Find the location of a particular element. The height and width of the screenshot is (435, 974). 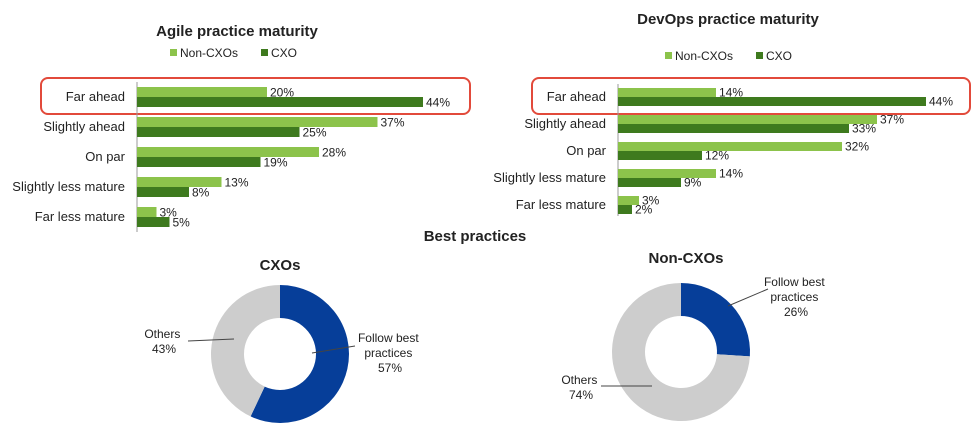

agile-bar-non-cxos-far-ahead is located at coordinates (202, 92).